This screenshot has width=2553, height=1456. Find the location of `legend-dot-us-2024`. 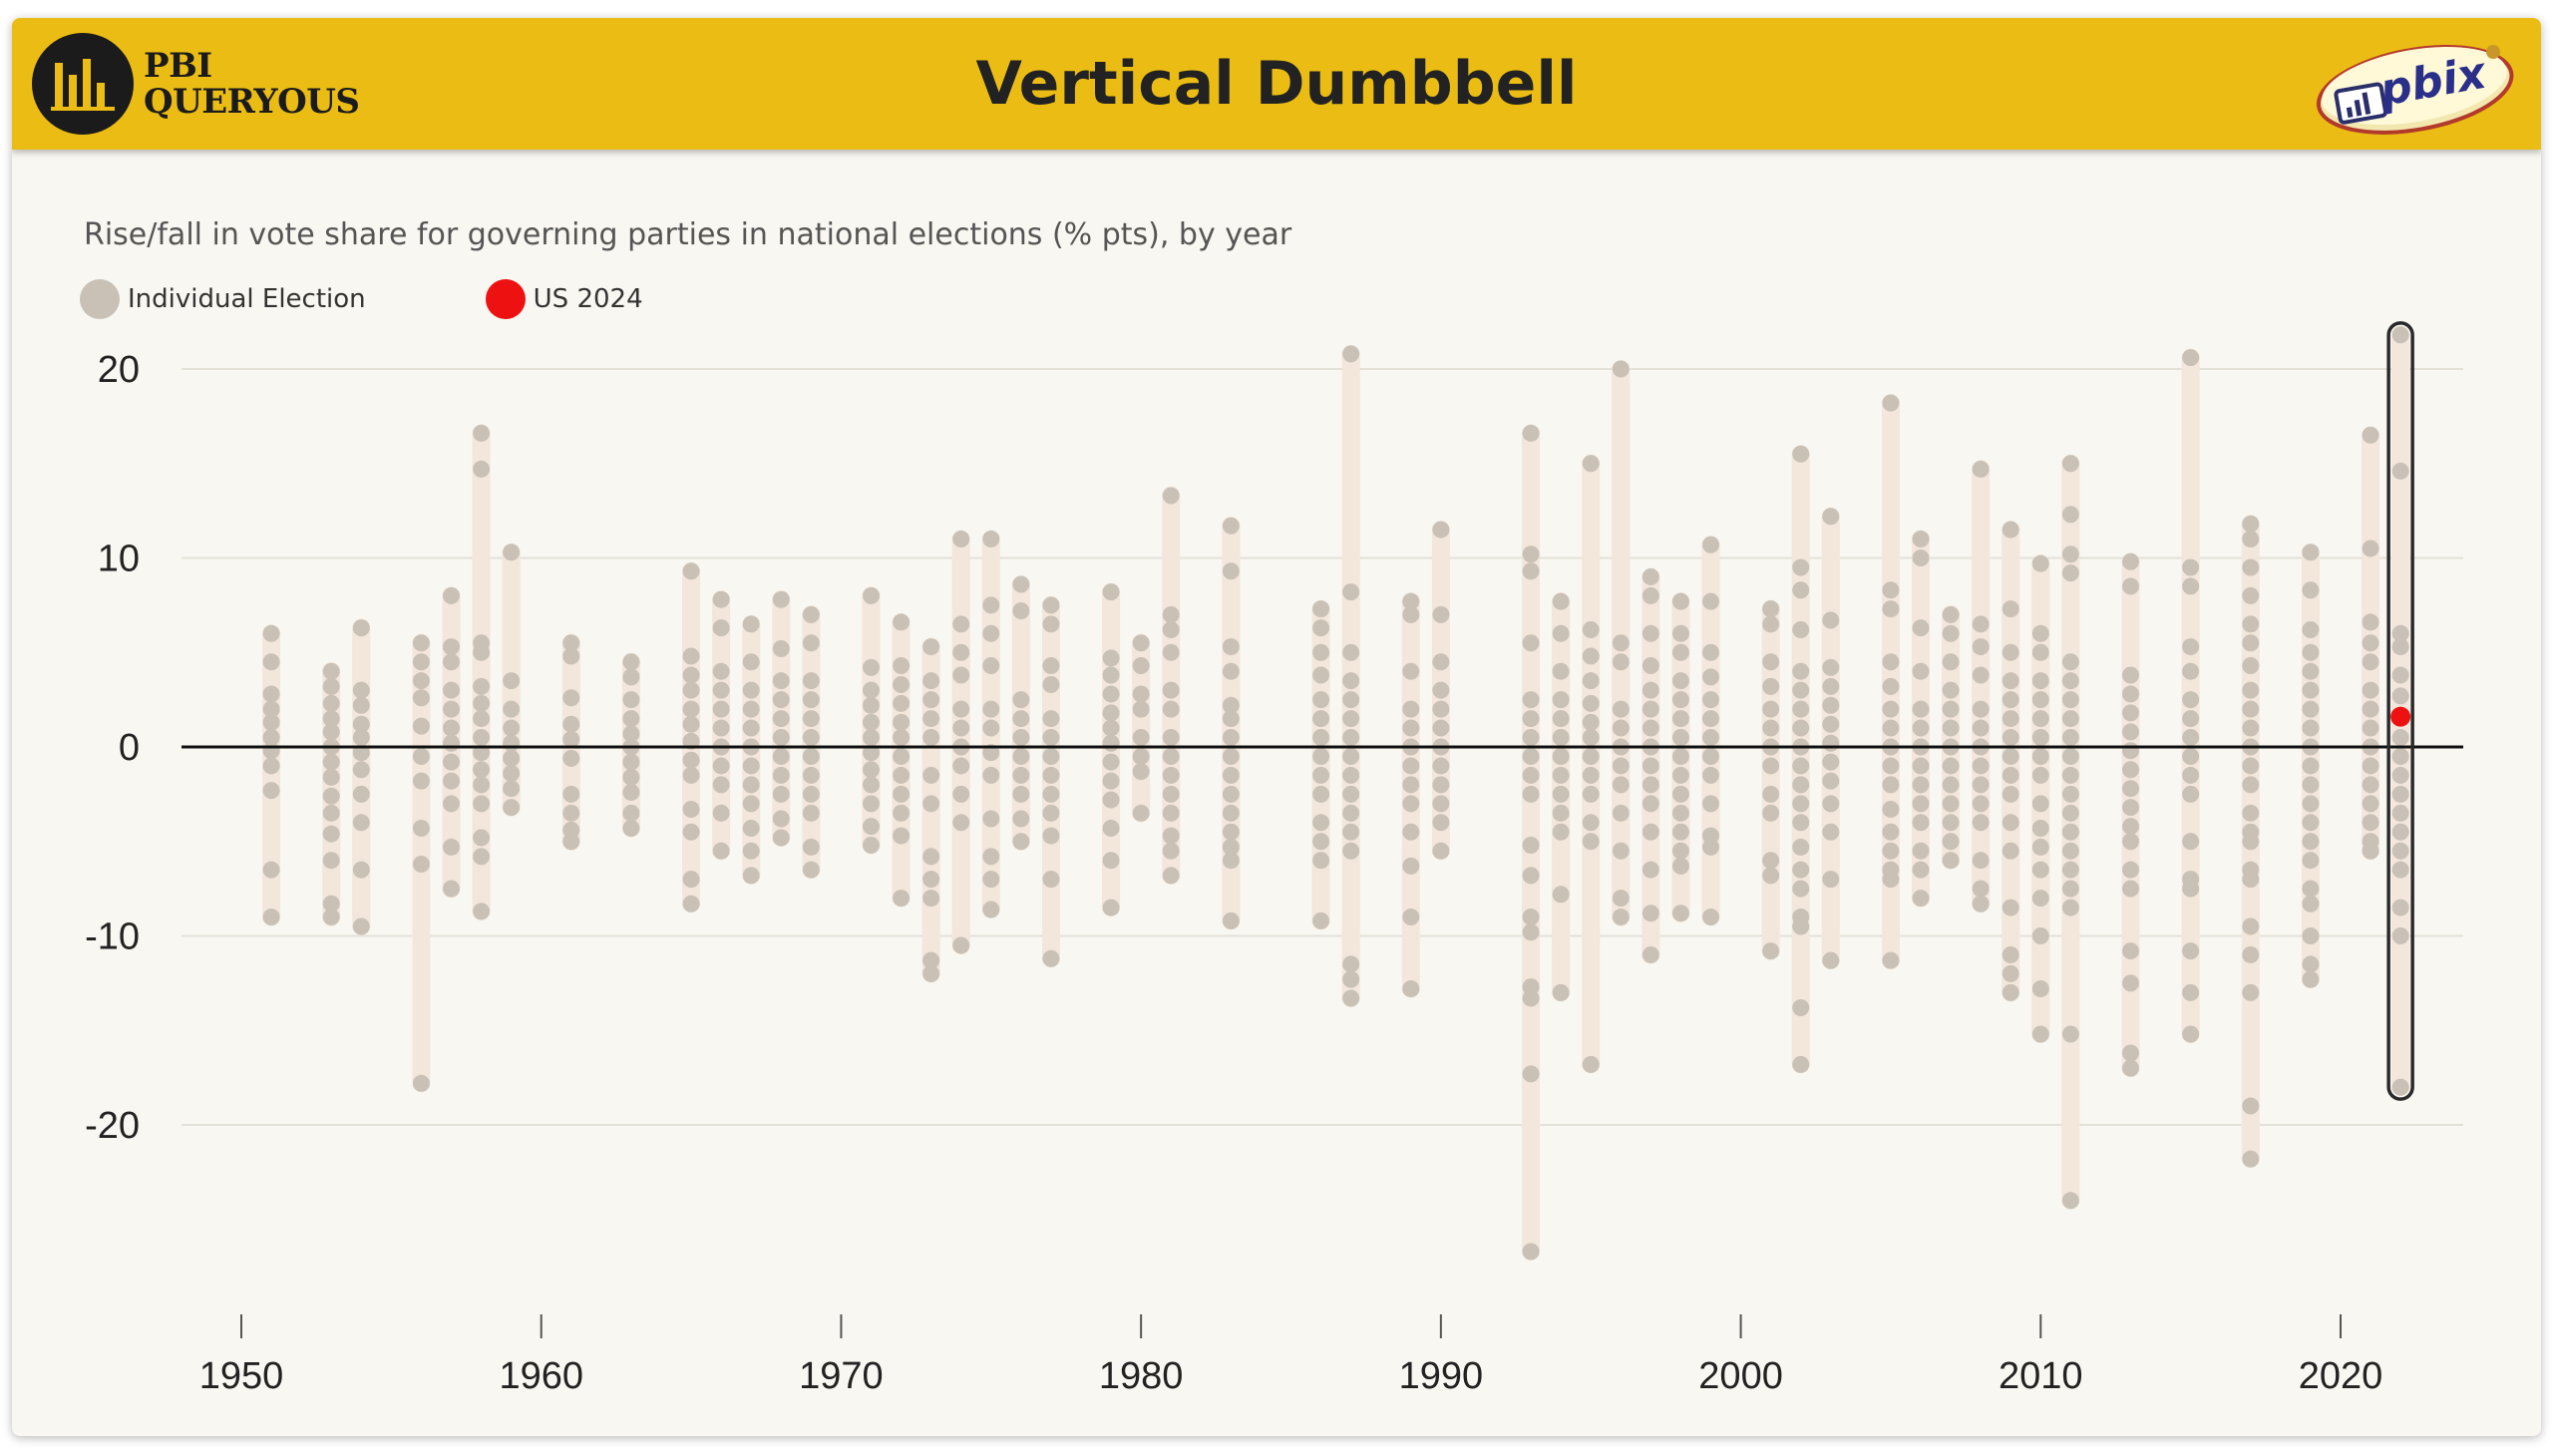

legend-dot-us-2024 is located at coordinates (506, 299).